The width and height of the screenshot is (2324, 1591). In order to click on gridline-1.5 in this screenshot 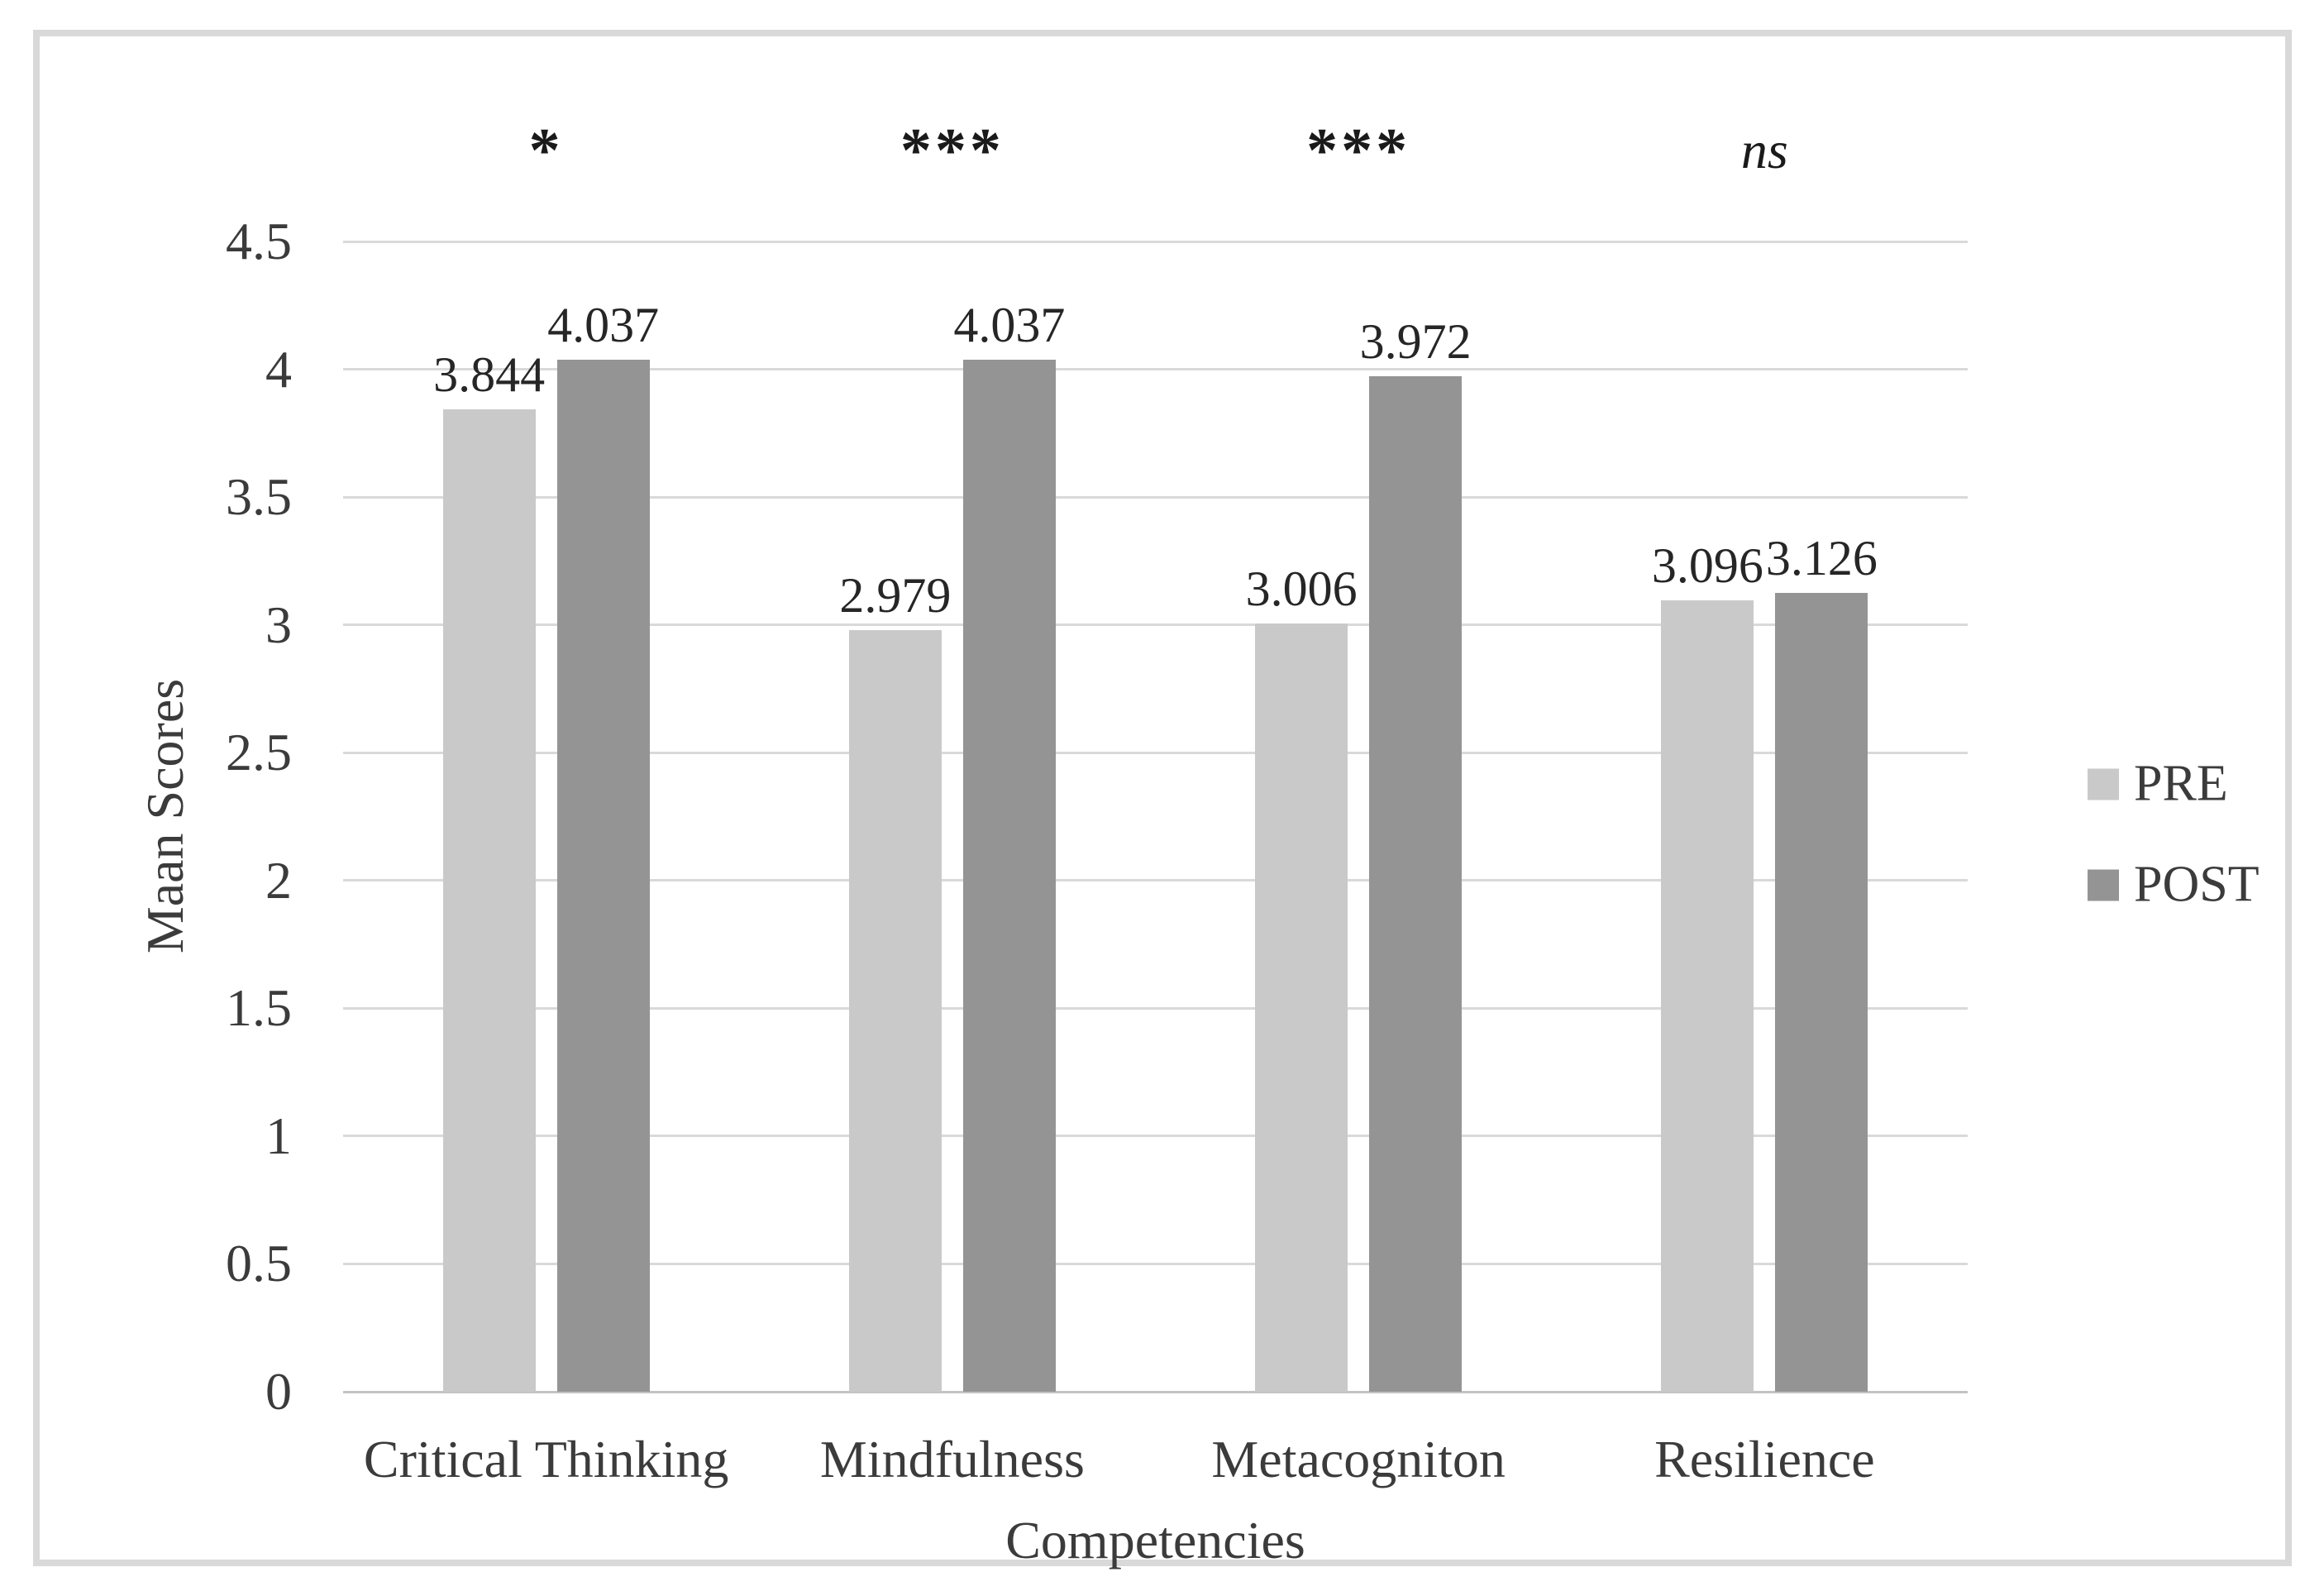, I will do `click(1155, 1008)`.